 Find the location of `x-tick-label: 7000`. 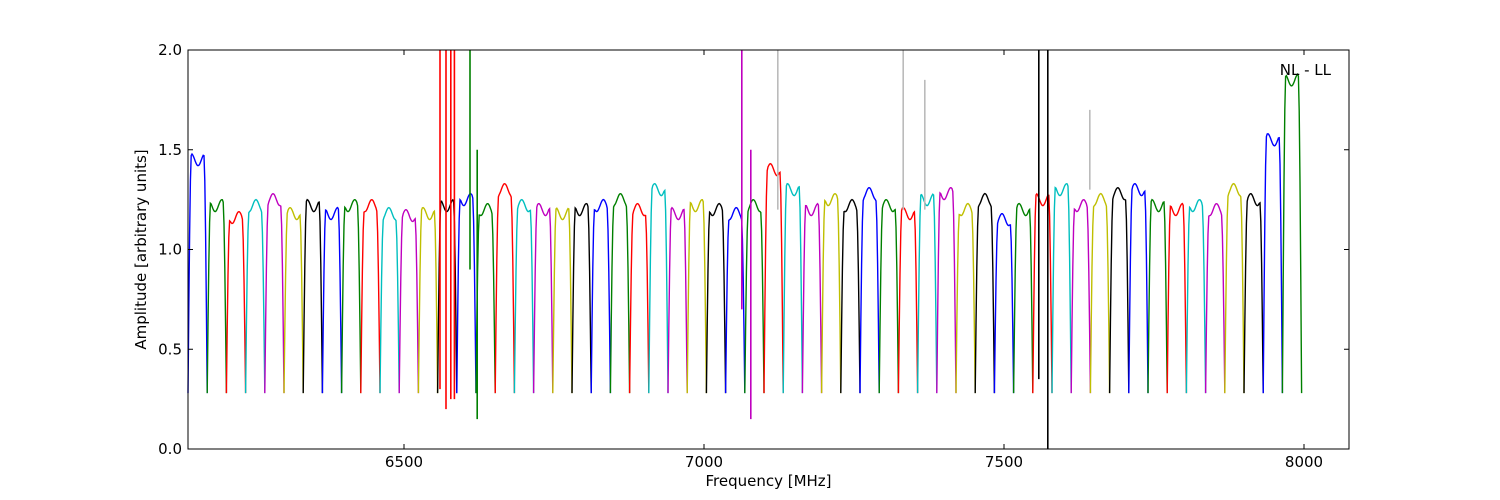

x-tick-label: 7000 is located at coordinates (704, 462).